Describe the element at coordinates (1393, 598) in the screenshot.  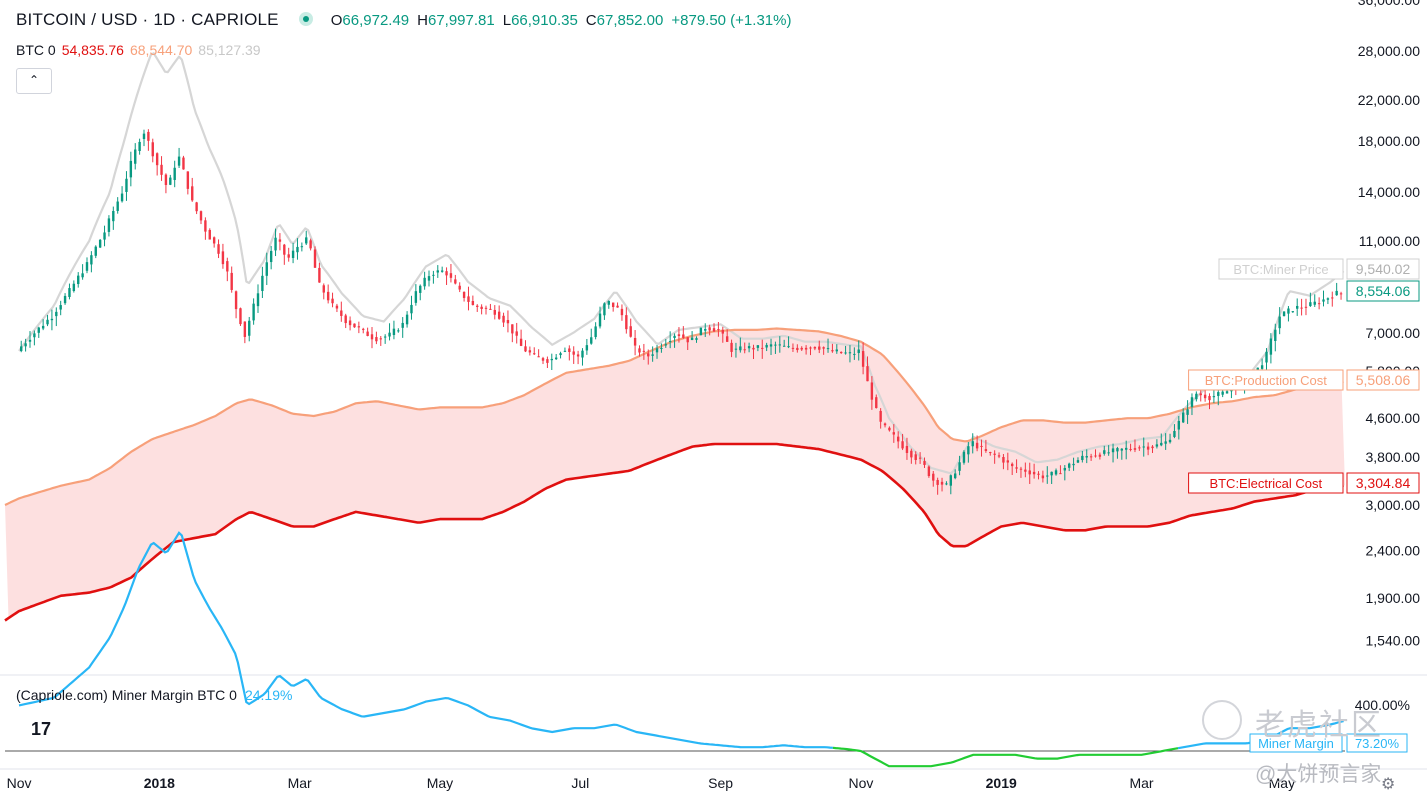
I see `y-tick-label: 1,900.00` at that location.